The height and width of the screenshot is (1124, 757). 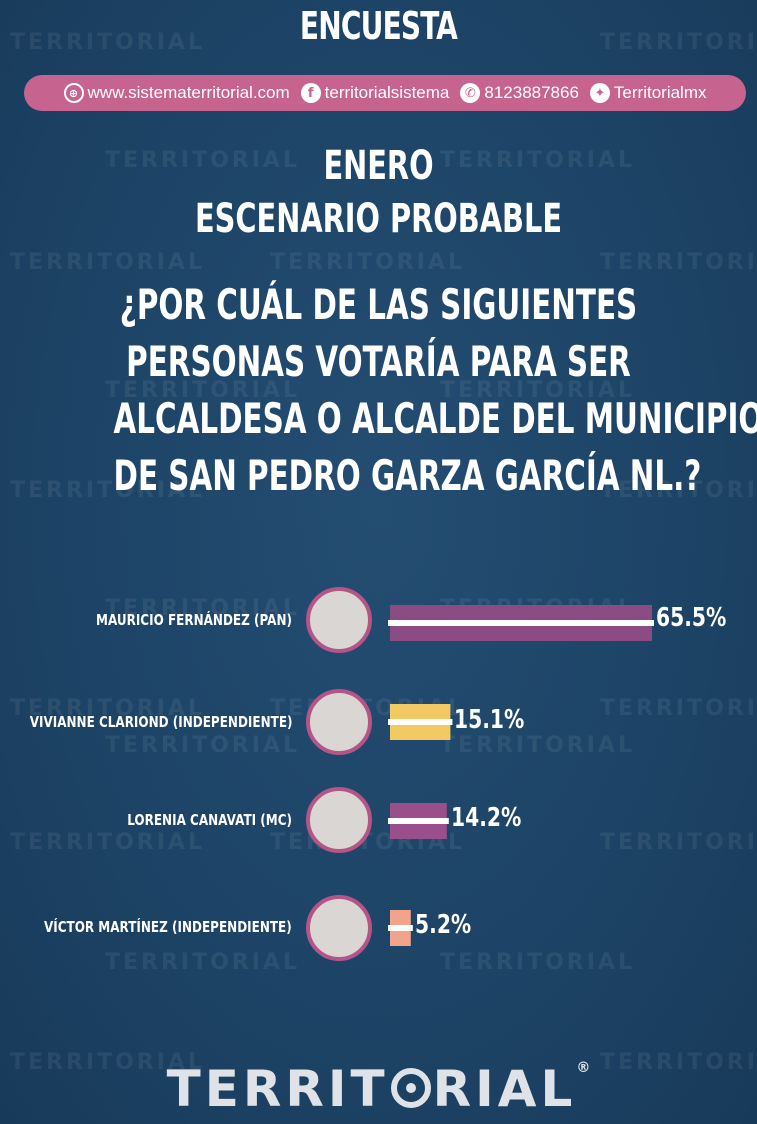 I want to click on whatsapp-text: 8123887866, so click(x=531, y=92).